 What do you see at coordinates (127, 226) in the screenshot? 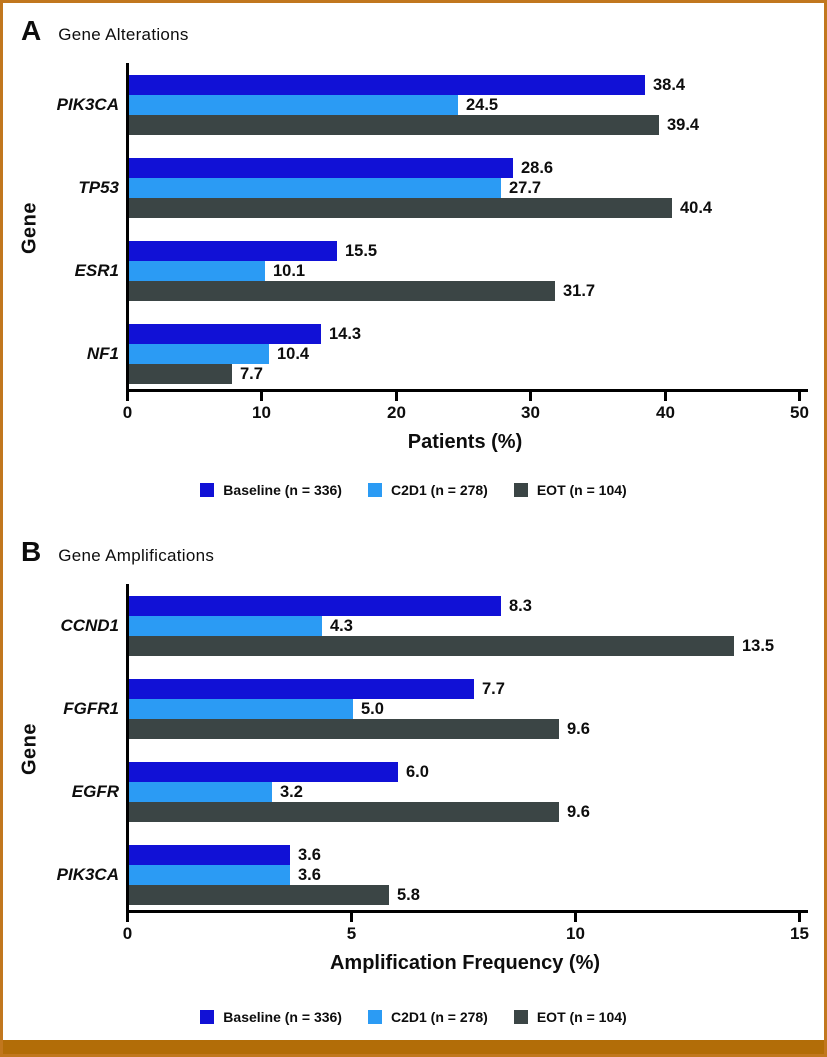
I see `y-axis-line` at bounding box center [127, 226].